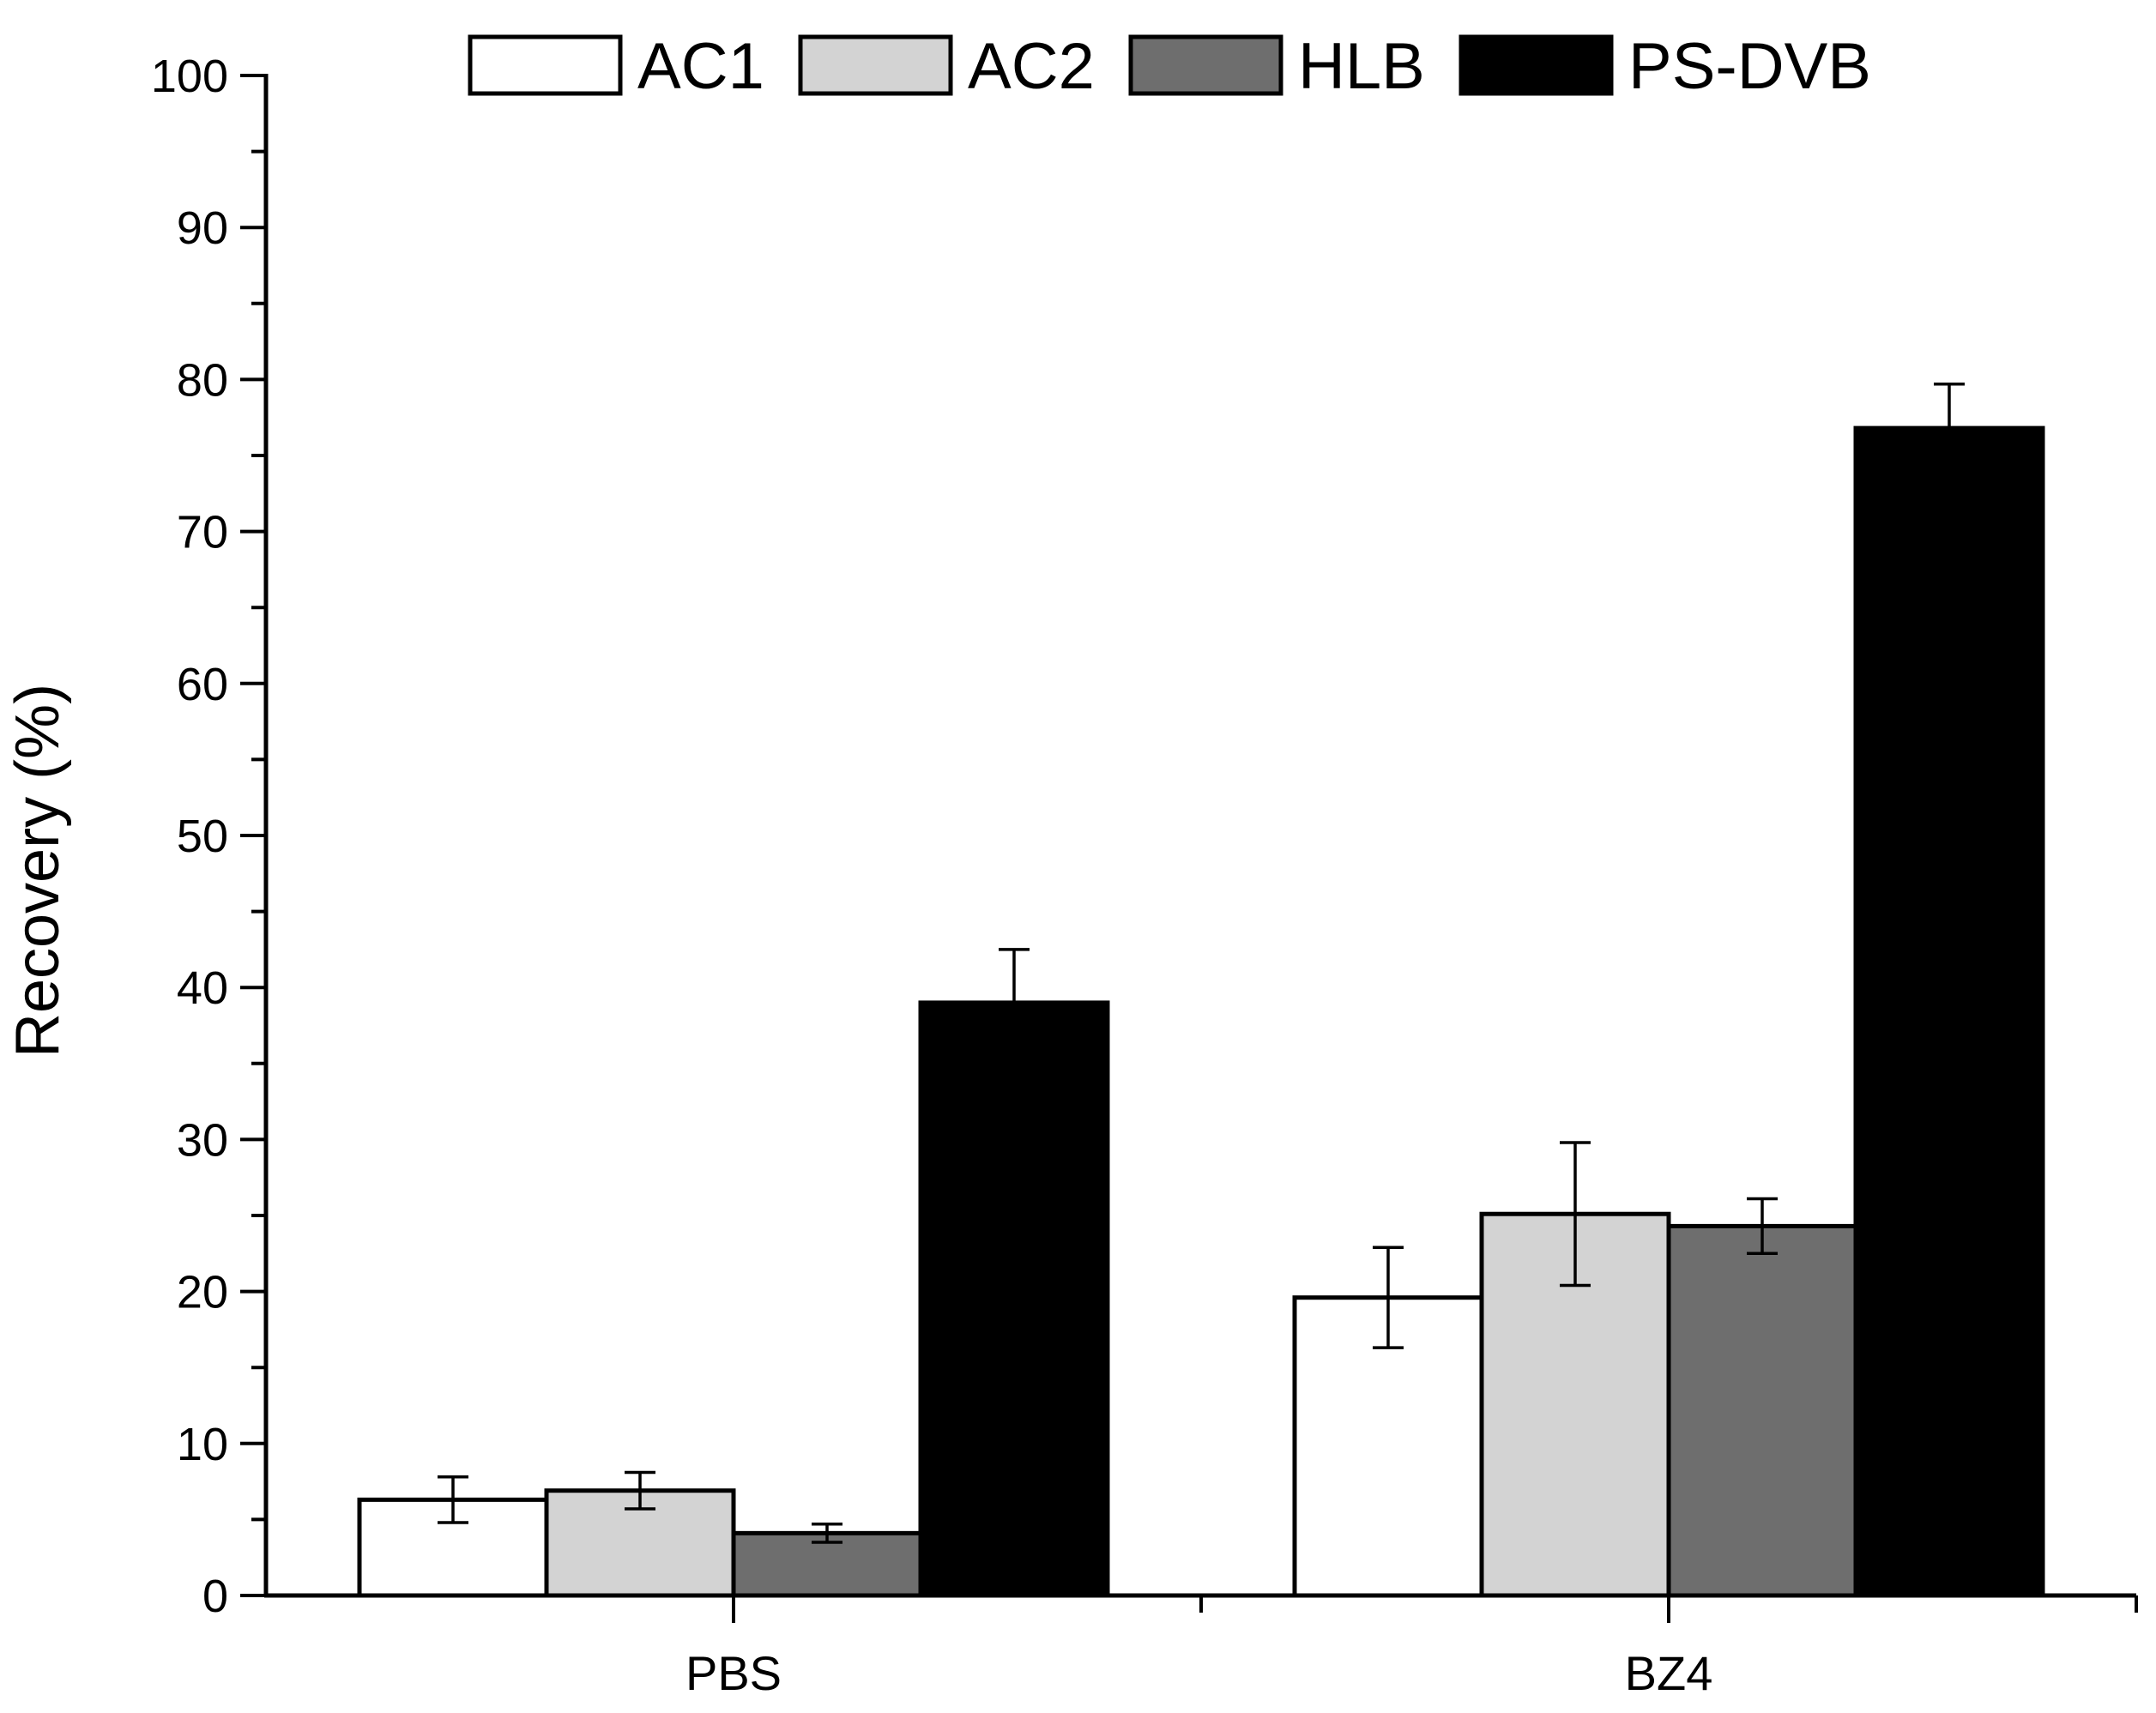 The width and height of the screenshot is (2156, 1713). Describe the element at coordinates (700, 66) in the screenshot. I see `legend-label: AC1` at that location.